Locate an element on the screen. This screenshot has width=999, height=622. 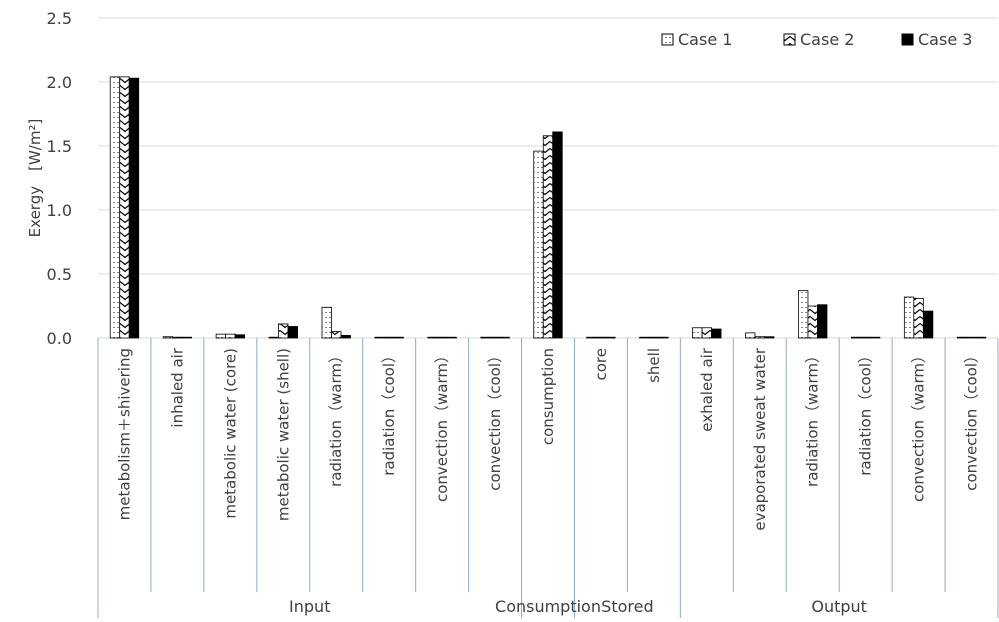
legend: Case 1 Case 2 Case 3 is located at coordinates (816, 39).